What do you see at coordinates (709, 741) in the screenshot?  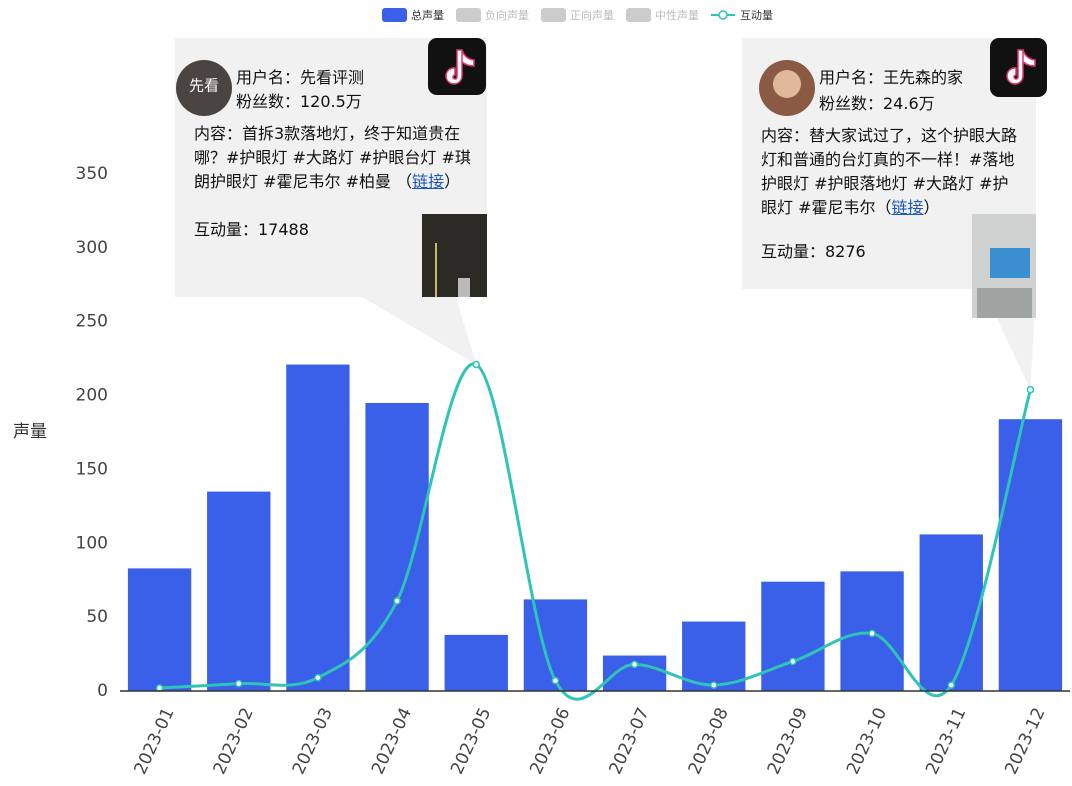 I see `x-tick-label: 2023-08` at bounding box center [709, 741].